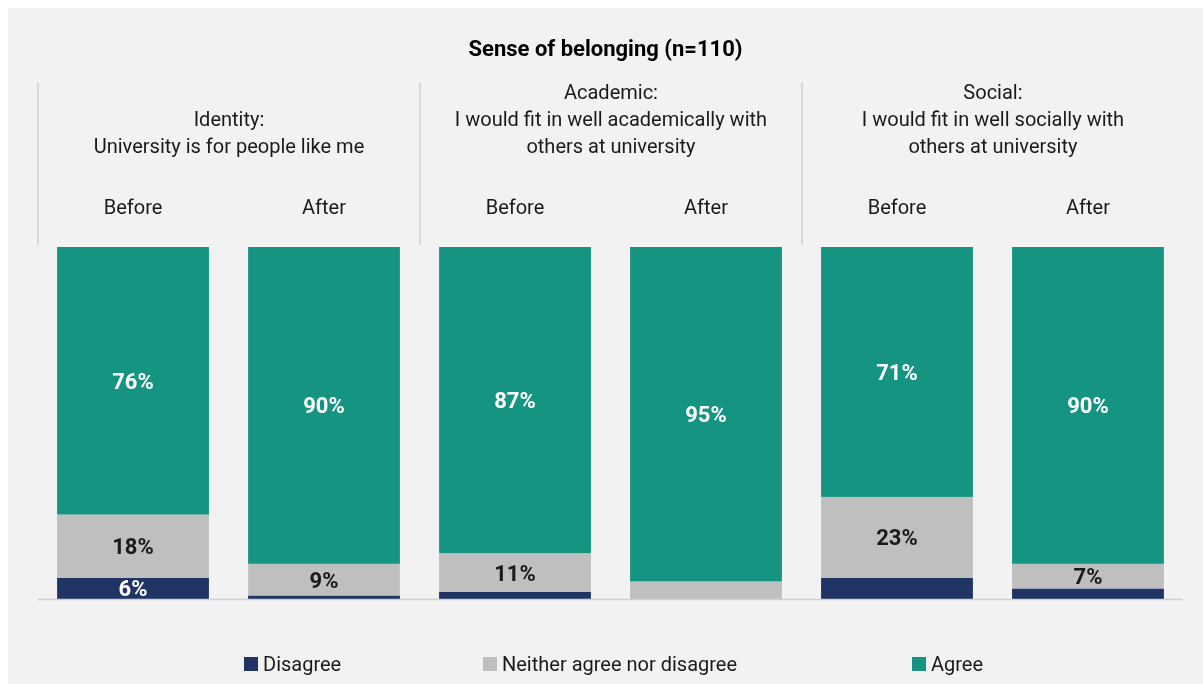 The width and height of the screenshot is (1203, 684). I want to click on data-label: 6%, so click(133, 589).